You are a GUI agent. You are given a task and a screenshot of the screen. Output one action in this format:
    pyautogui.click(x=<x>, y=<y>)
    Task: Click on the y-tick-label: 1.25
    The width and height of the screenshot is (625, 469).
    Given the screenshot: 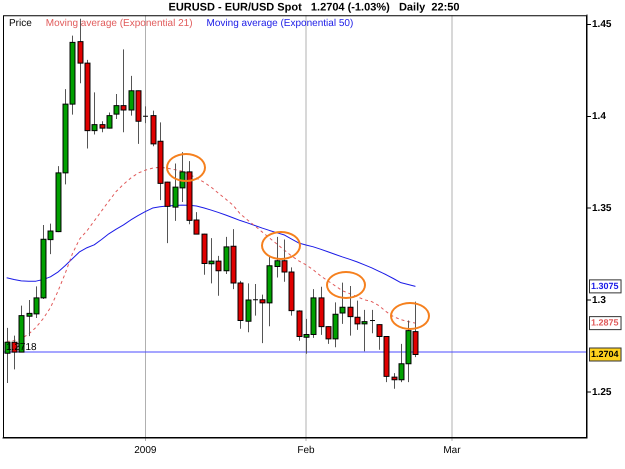 What is the action you would take?
    pyautogui.click(x=602, y=392)
    